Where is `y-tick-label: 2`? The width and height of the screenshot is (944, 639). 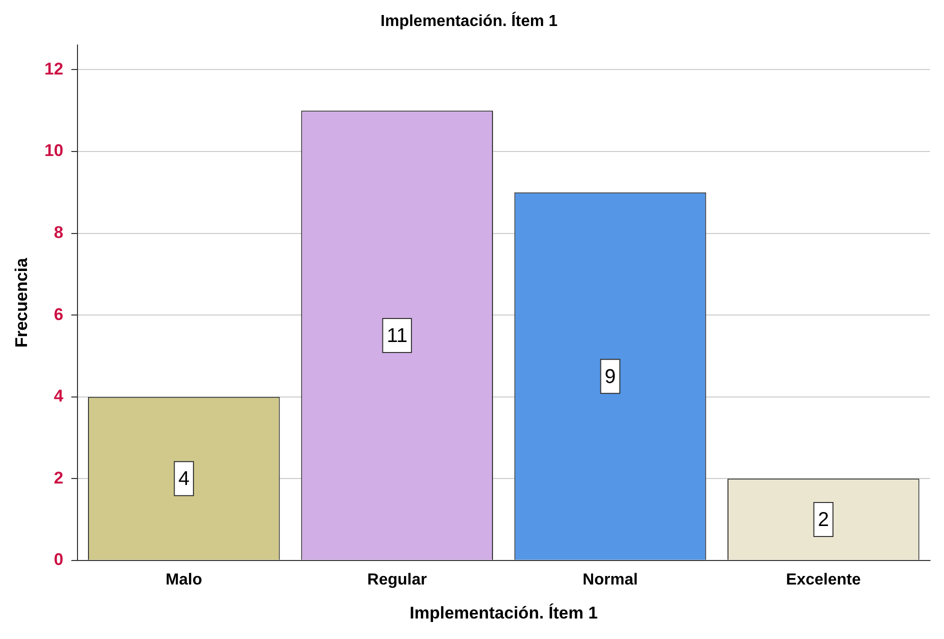 y-tick-label: 2 is located at coordinates (59, 478).